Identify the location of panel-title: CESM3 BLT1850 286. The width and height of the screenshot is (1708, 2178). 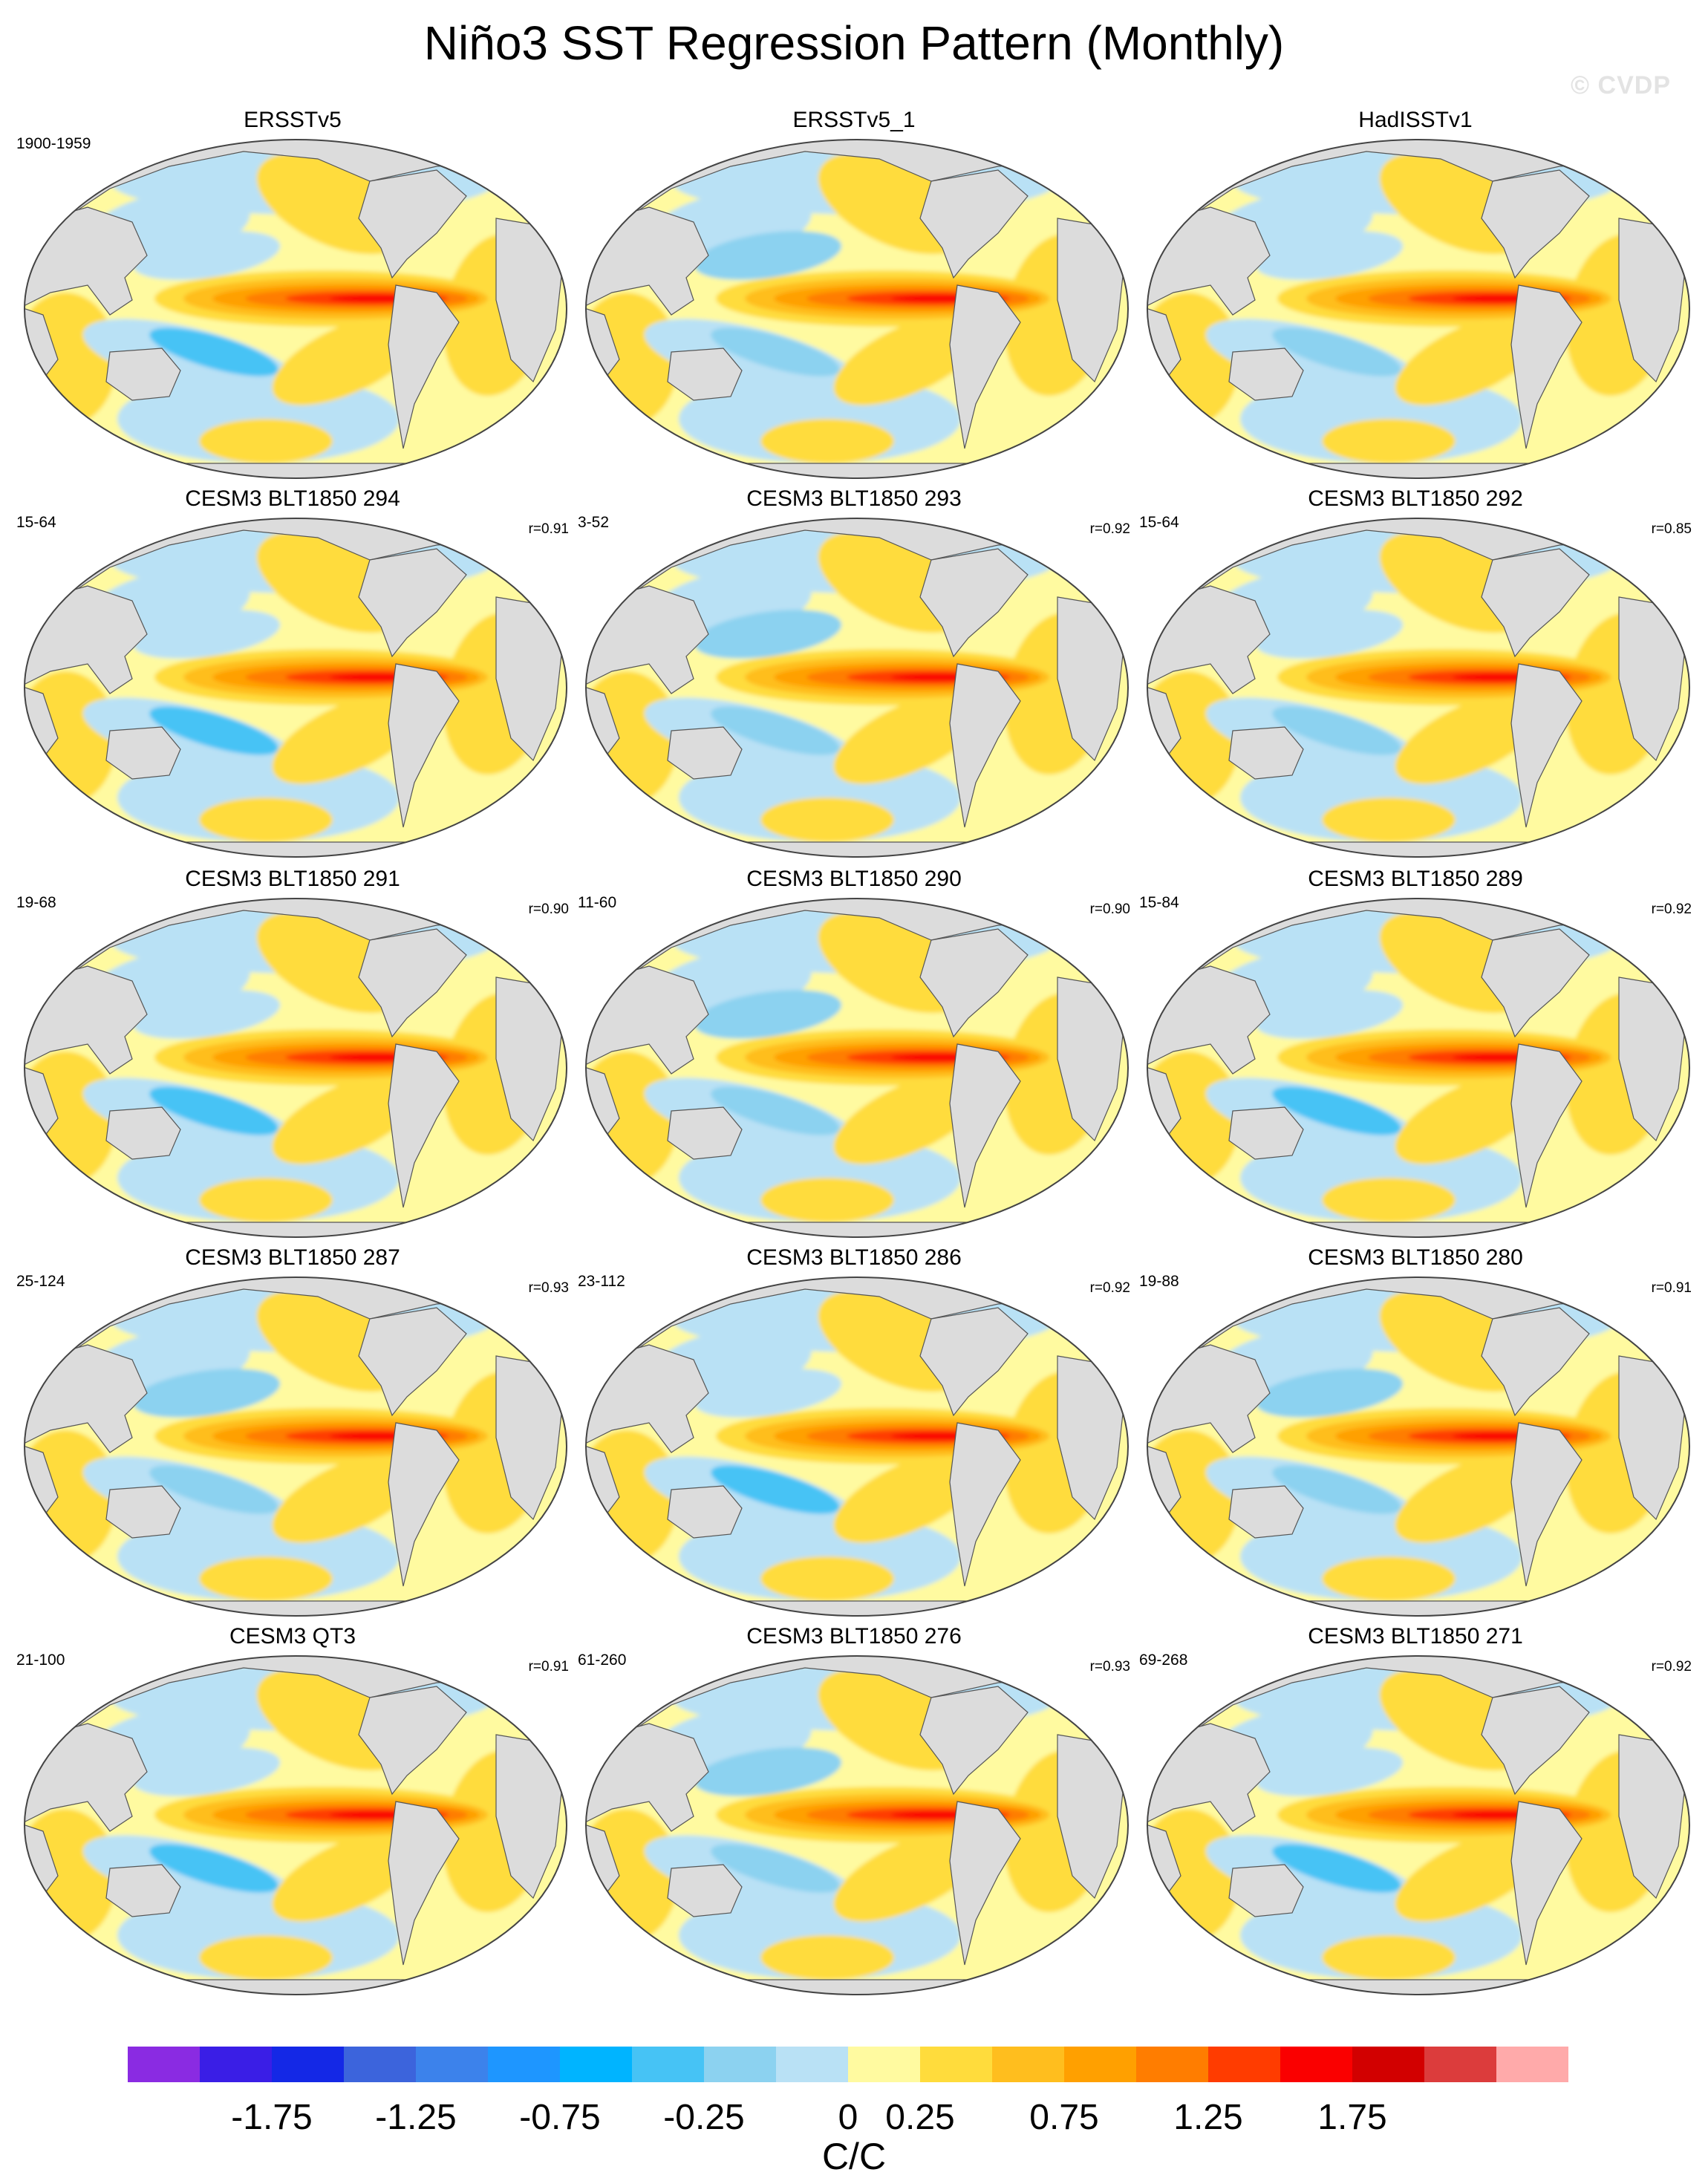
(854, 1258).